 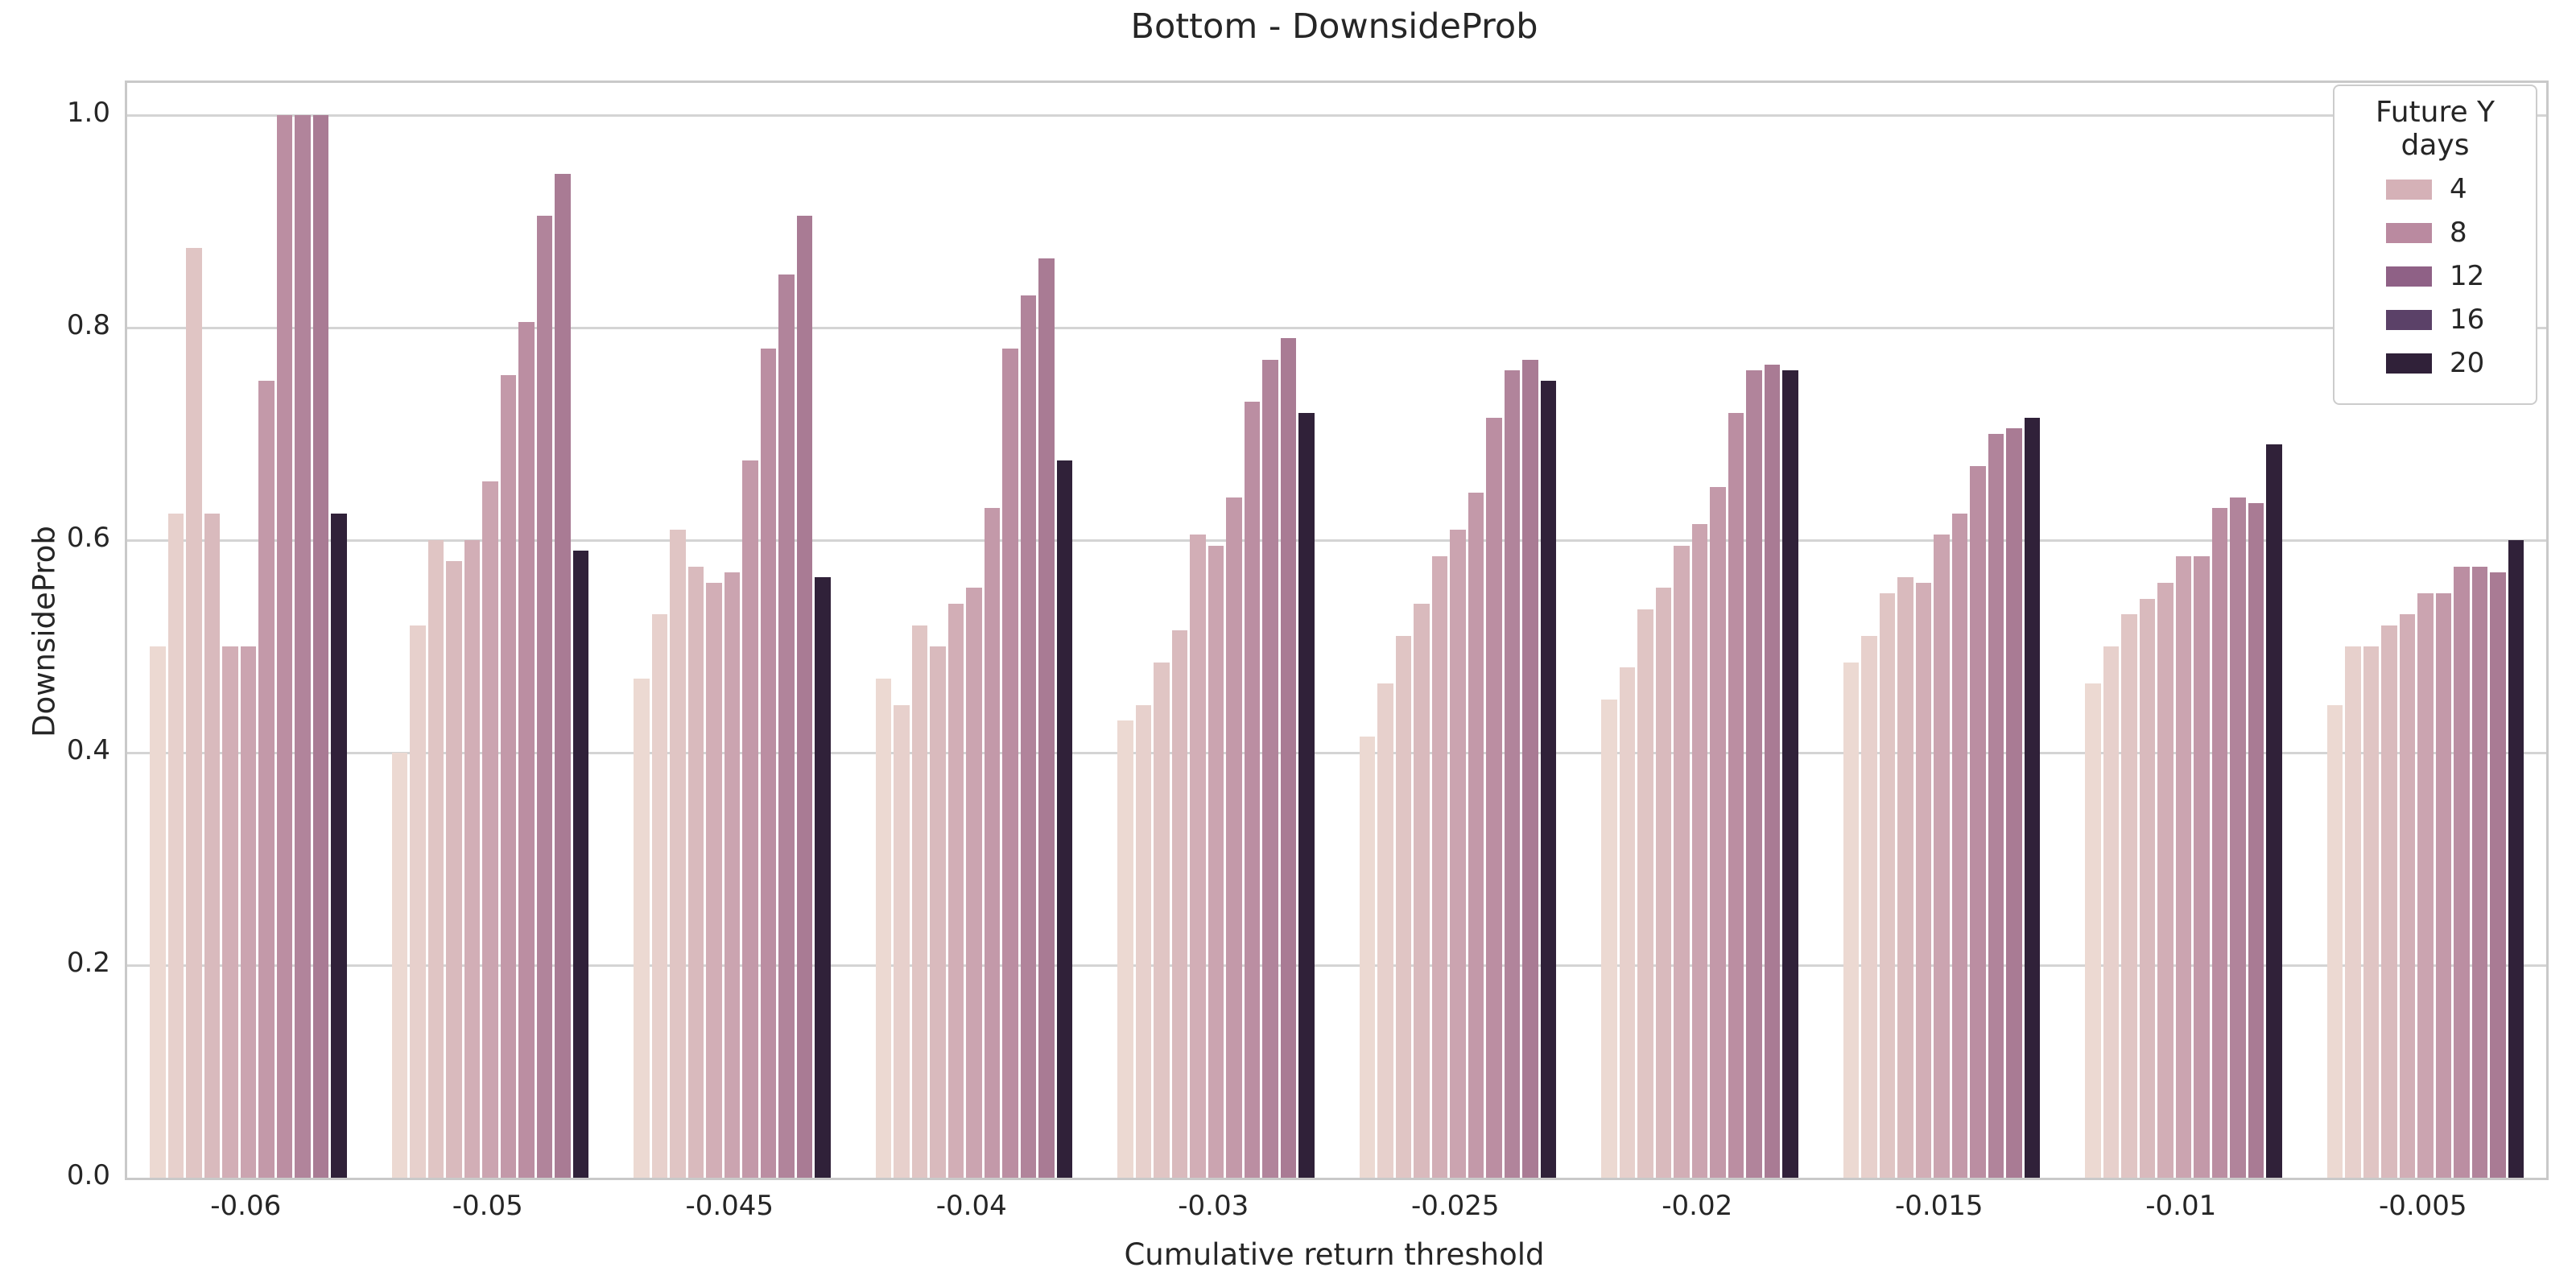 I want to click on chart-title: Bottom - DownsideProb, so click(x=1334, y=26).